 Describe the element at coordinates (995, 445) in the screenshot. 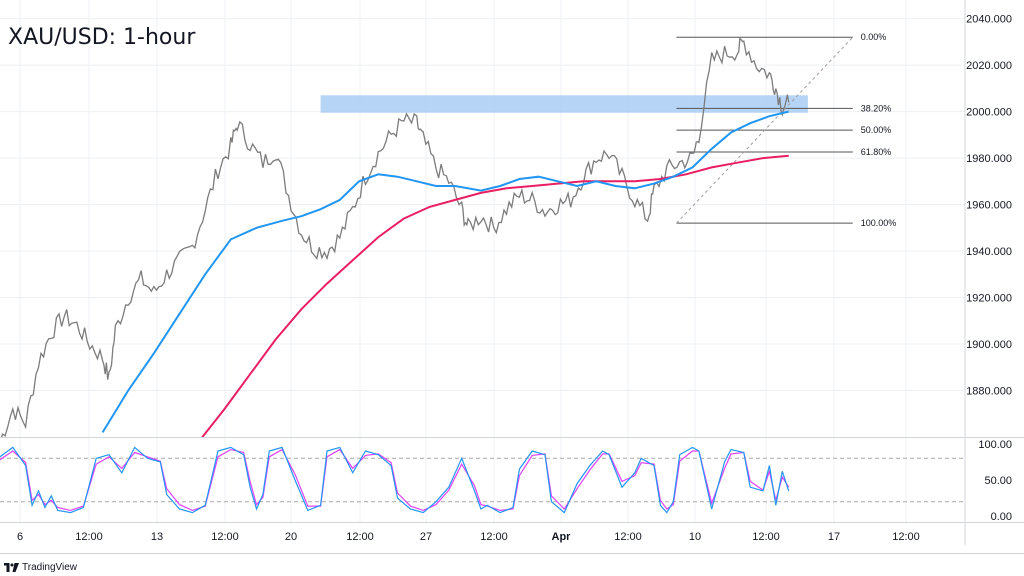

I see `oscillator-tick-label: 100.00` at that location.